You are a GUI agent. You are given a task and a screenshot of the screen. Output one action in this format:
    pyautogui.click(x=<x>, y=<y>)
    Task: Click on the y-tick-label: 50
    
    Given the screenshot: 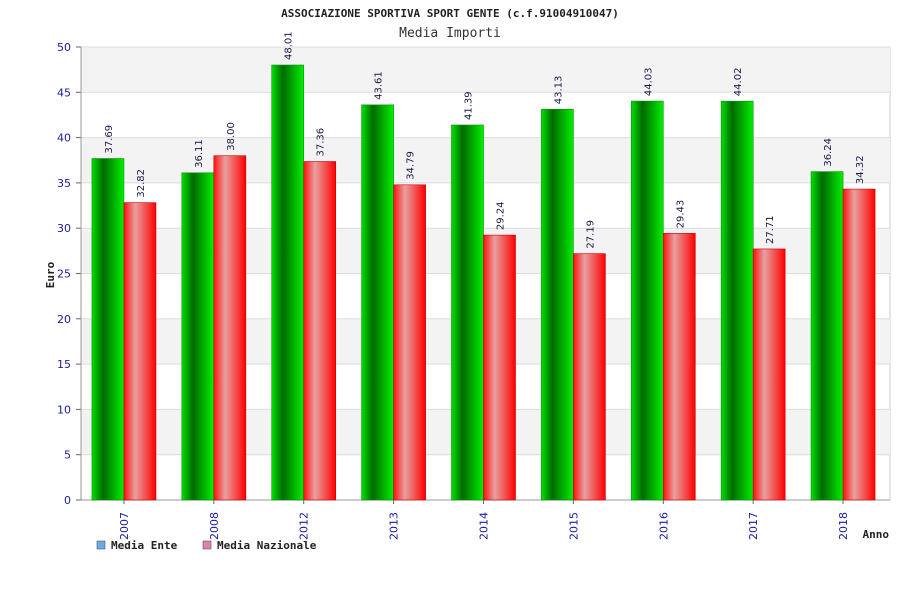 What is the action you would take?
    pyautogui.click(x=64, y=47)
    